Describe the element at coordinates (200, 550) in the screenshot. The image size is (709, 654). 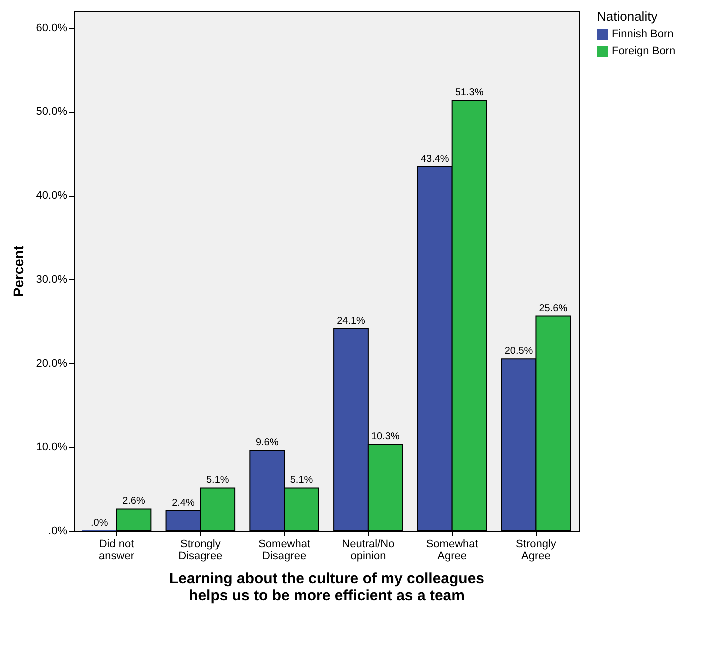
I see `x-tick-label: Strongly Disagree` at that location.